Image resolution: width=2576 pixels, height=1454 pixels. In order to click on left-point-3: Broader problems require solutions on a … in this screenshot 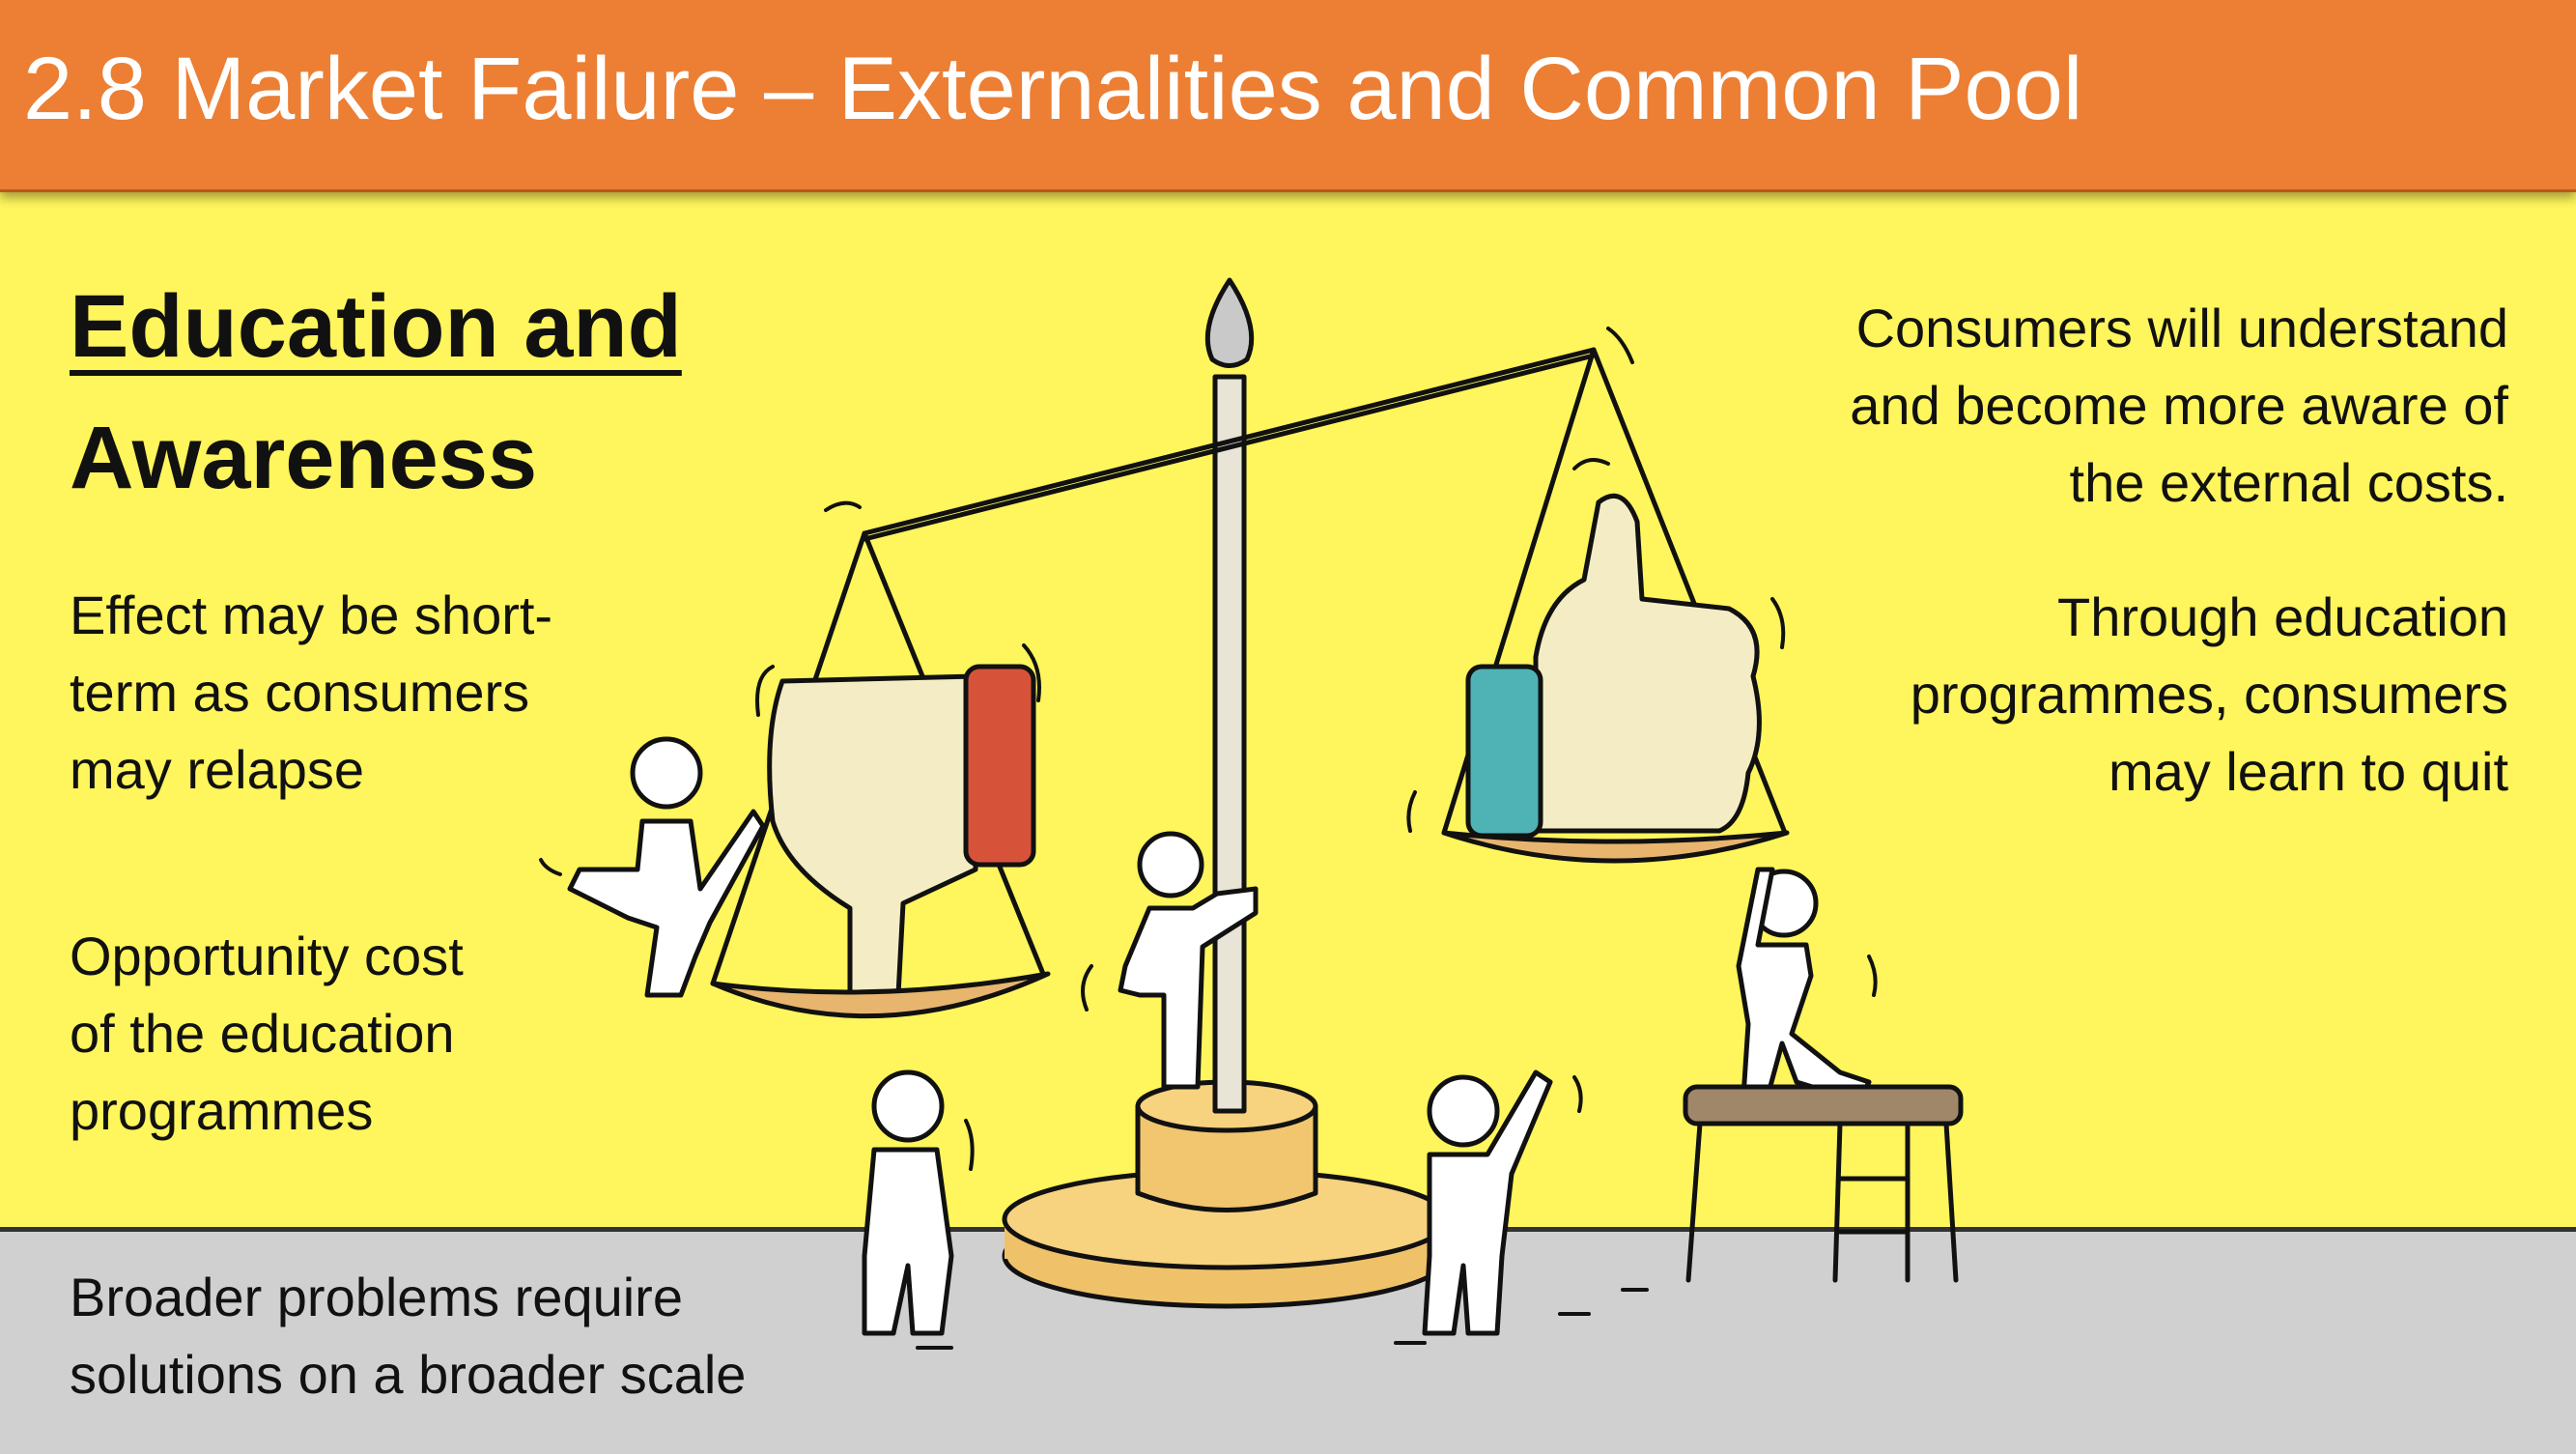, I will do `click(408, 1336)`.